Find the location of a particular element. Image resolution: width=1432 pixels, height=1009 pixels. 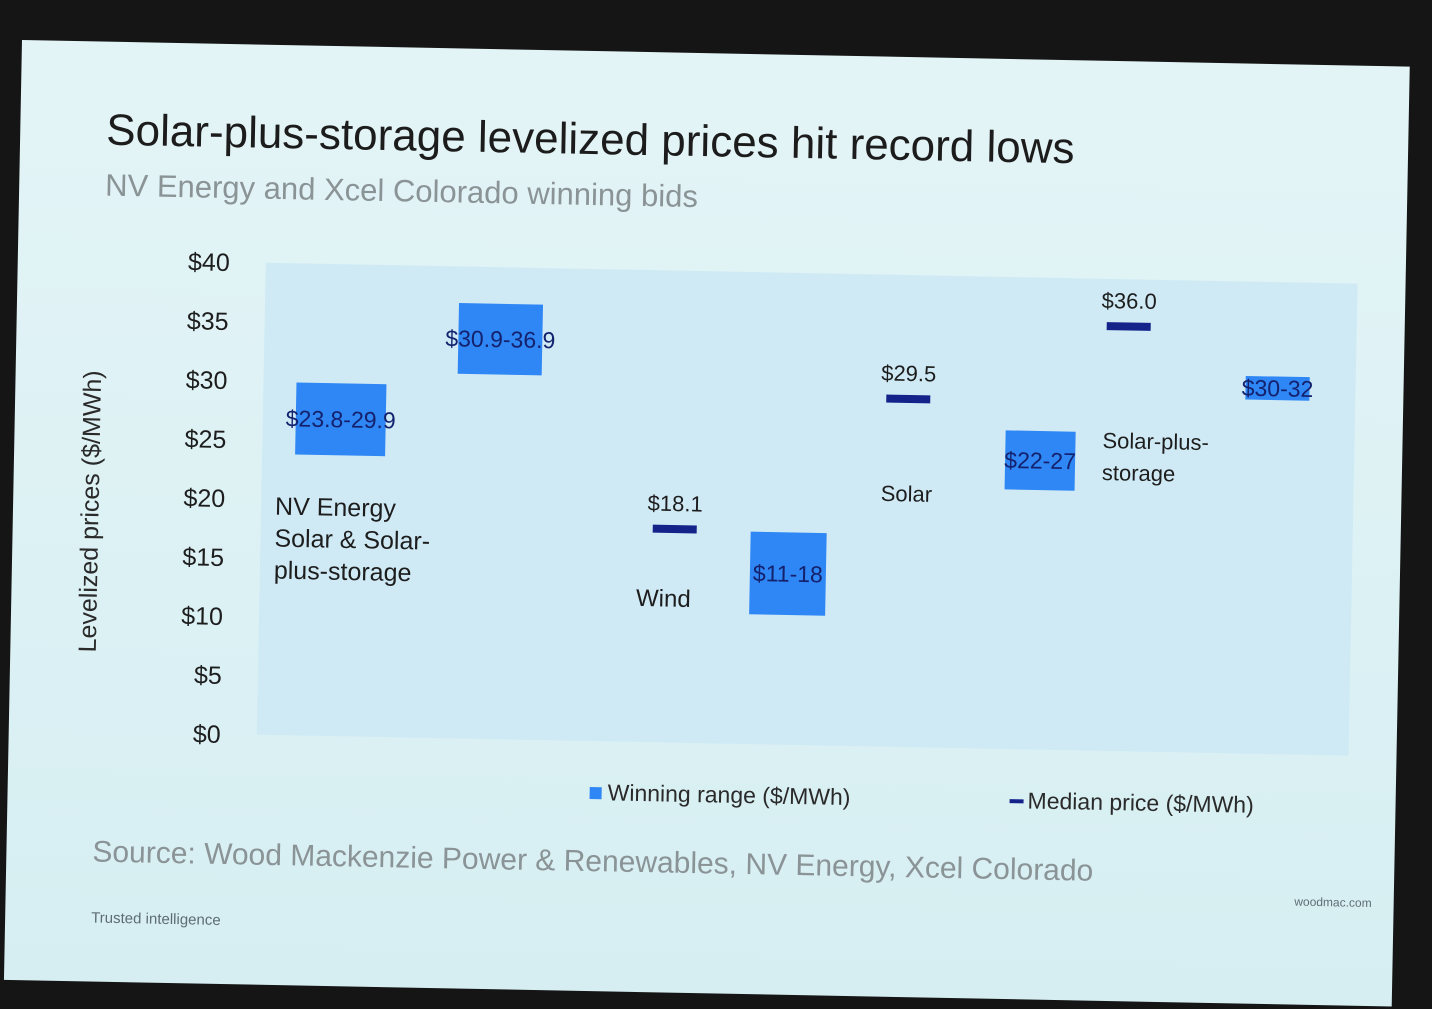

range-box-solar-label: $22-27 is located at coordinates (1040, 460).